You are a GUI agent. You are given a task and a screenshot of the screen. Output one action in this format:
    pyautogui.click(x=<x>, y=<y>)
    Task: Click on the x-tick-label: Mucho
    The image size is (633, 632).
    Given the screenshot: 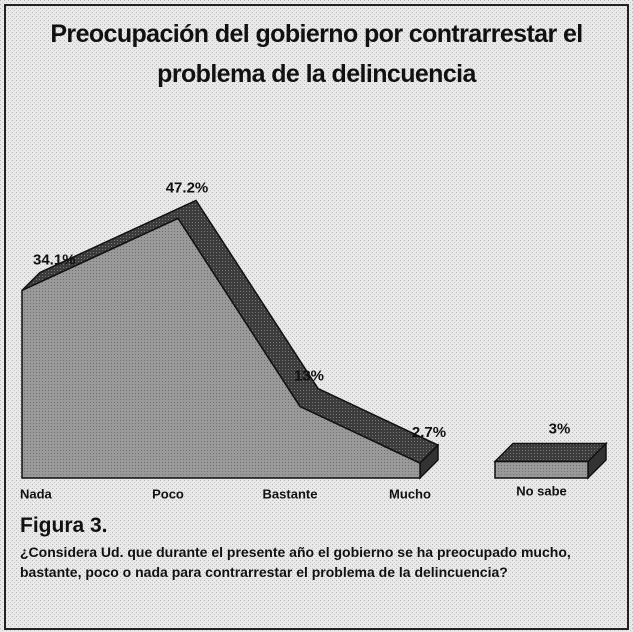 What is the action you would take?
    pyautogui.click(x=410, y=493)
    